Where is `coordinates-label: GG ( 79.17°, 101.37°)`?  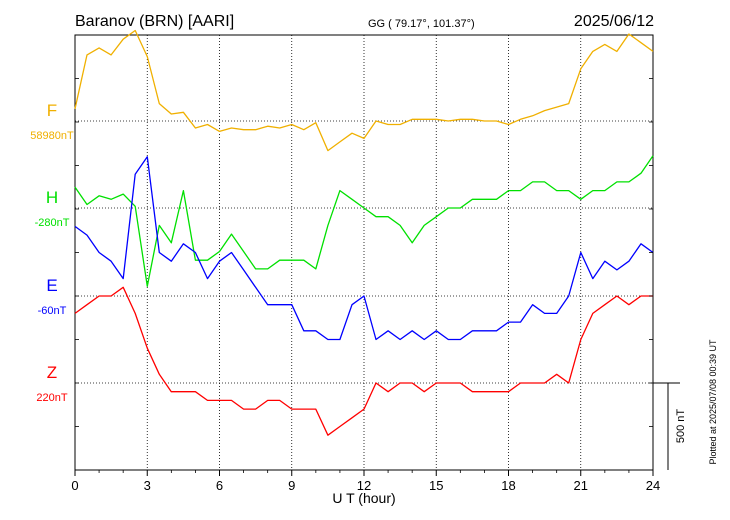 coordinates-label: GG ( 79.17°, 101.37°) is located at coordinates (421, 24).